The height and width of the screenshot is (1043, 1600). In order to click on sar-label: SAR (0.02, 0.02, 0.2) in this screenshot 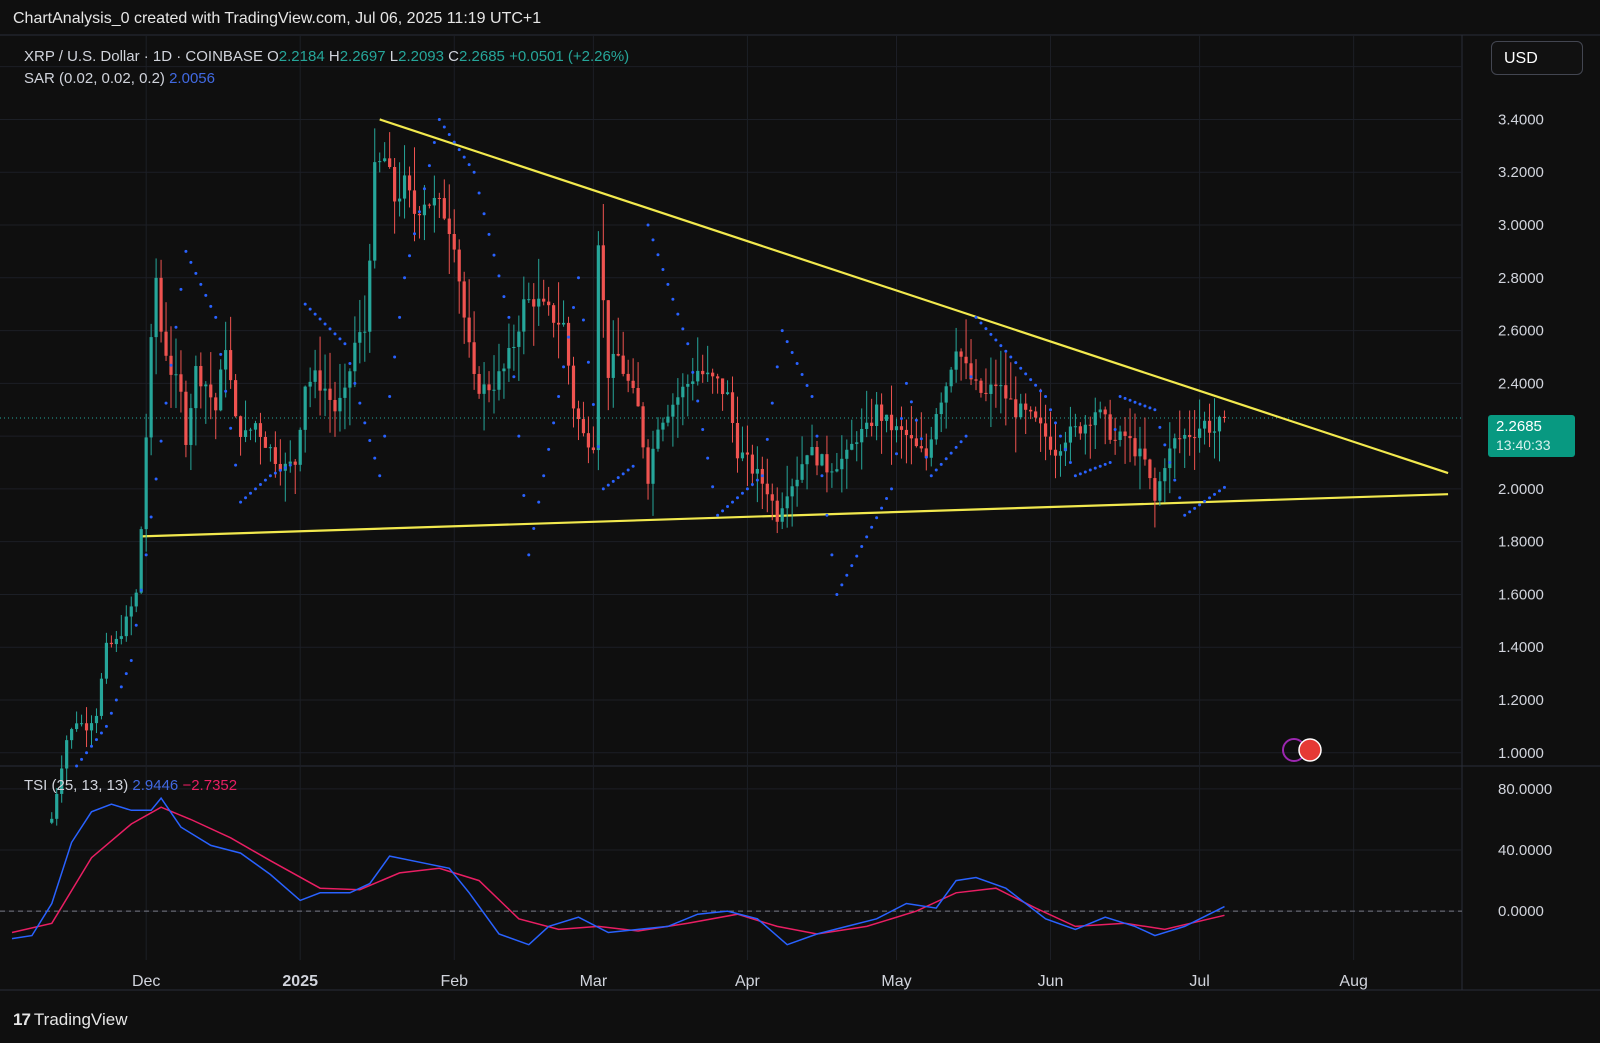, I will do `click(94, 78)`.